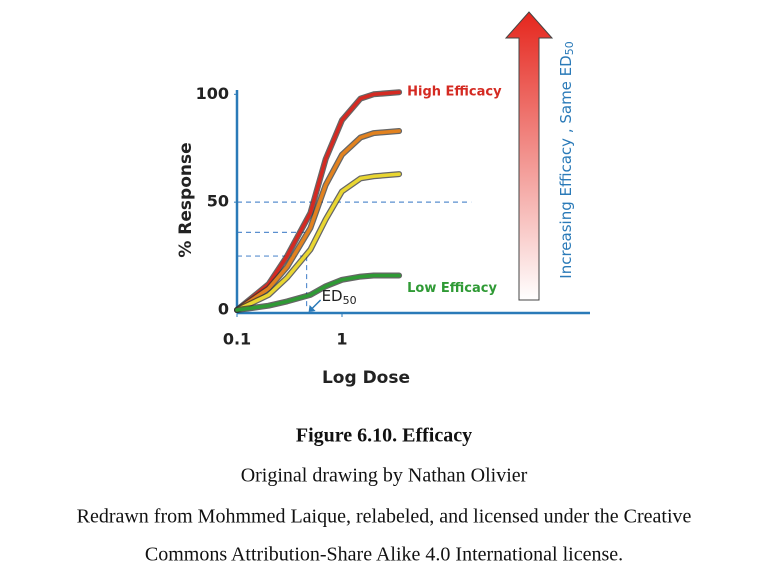 Image resolution: width=768 pixels, height=587 pixels. I want to click on ed50-label: ED50, so click(339, 297).